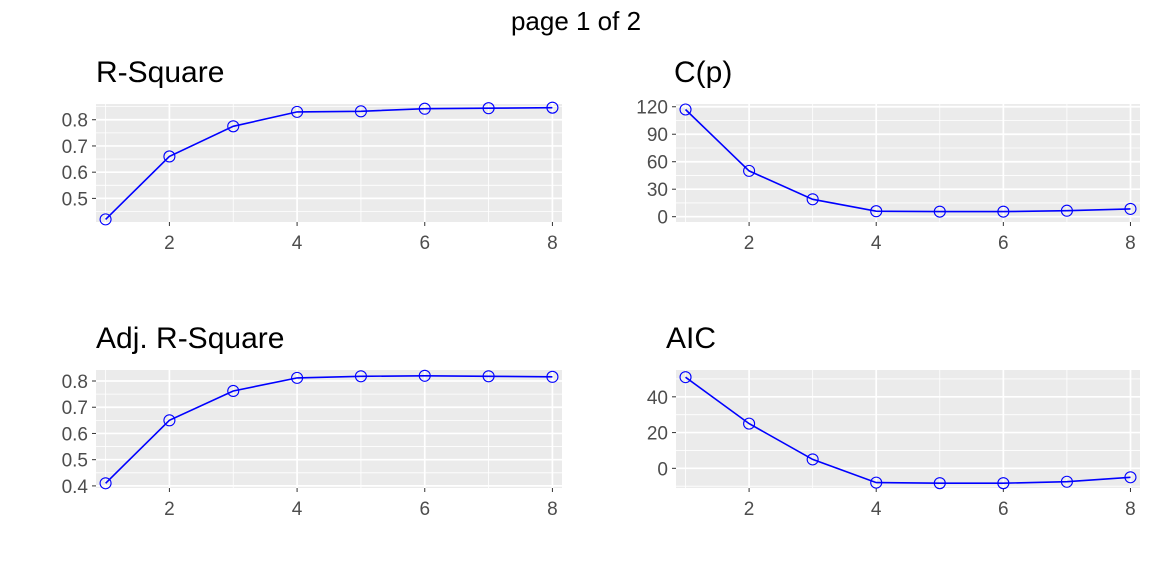  Describe the element at coordinates (75, 199) in the screenshot. I see `r-square-y-tick-label: 0.5` at that location.